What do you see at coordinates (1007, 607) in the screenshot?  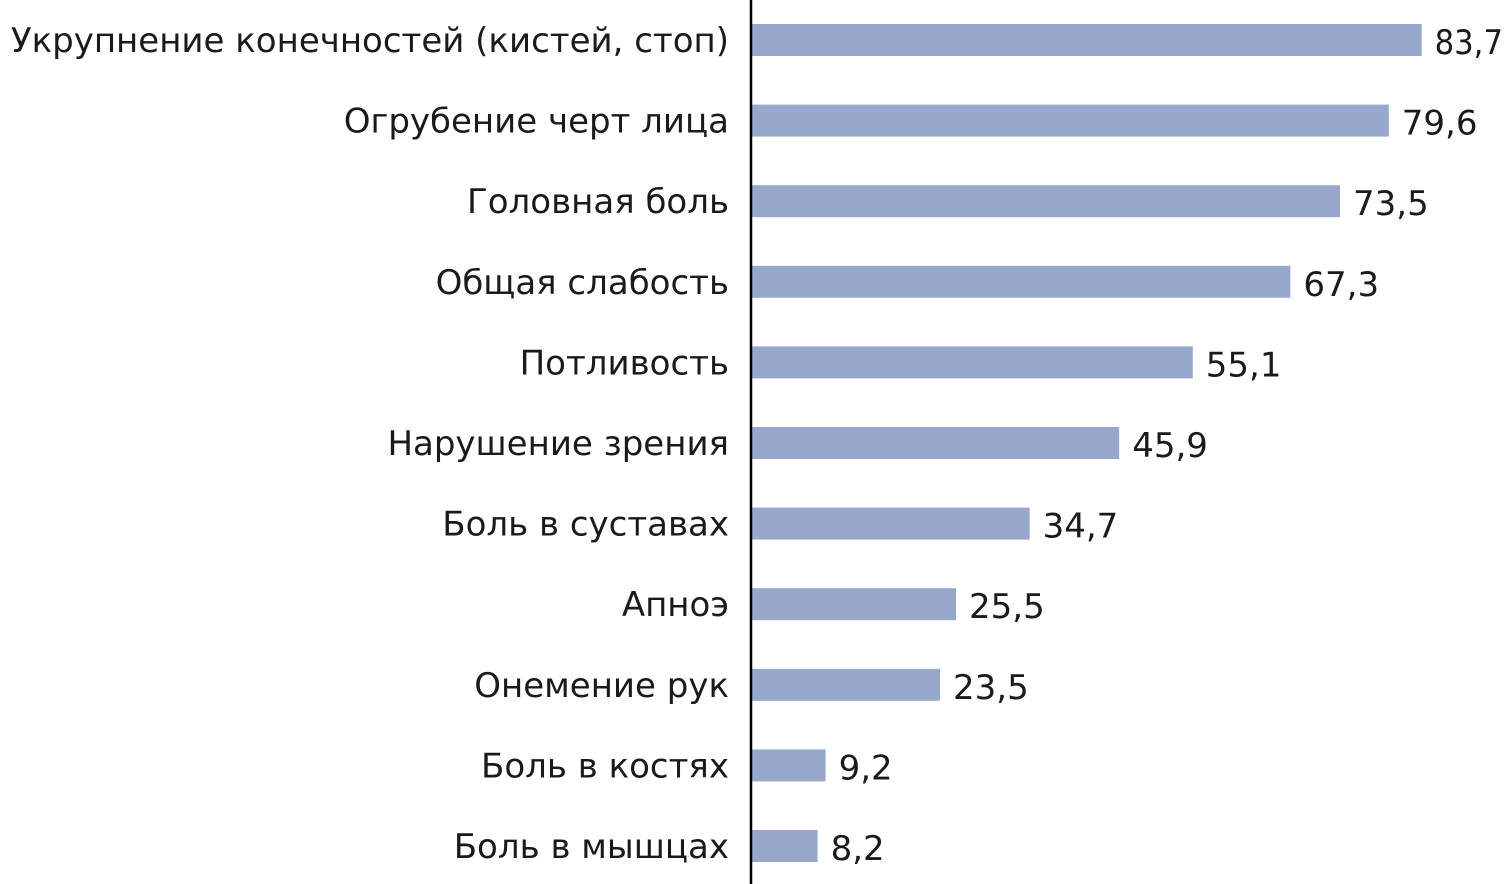 I see `value-label-7: 25,5` at bounding box center [1007, 607].